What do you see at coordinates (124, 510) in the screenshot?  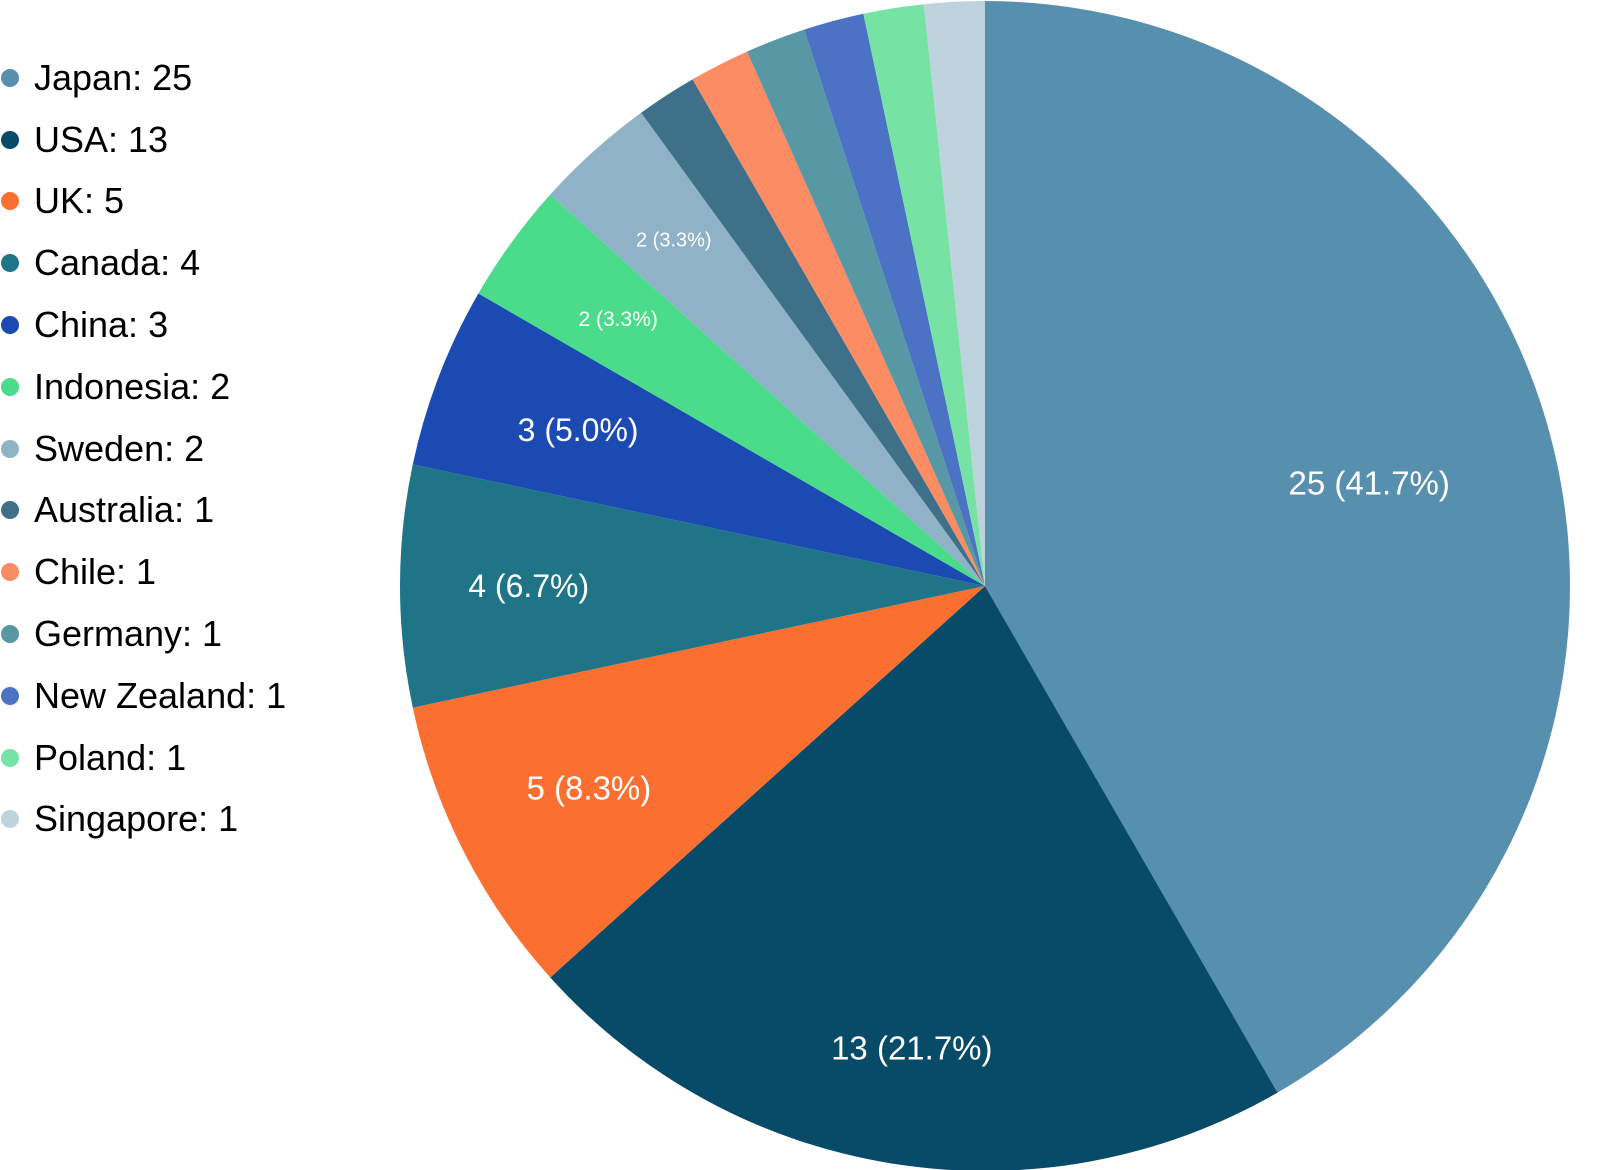 I see `legend-label: Australia: 1` at bounding box center [124, 510].